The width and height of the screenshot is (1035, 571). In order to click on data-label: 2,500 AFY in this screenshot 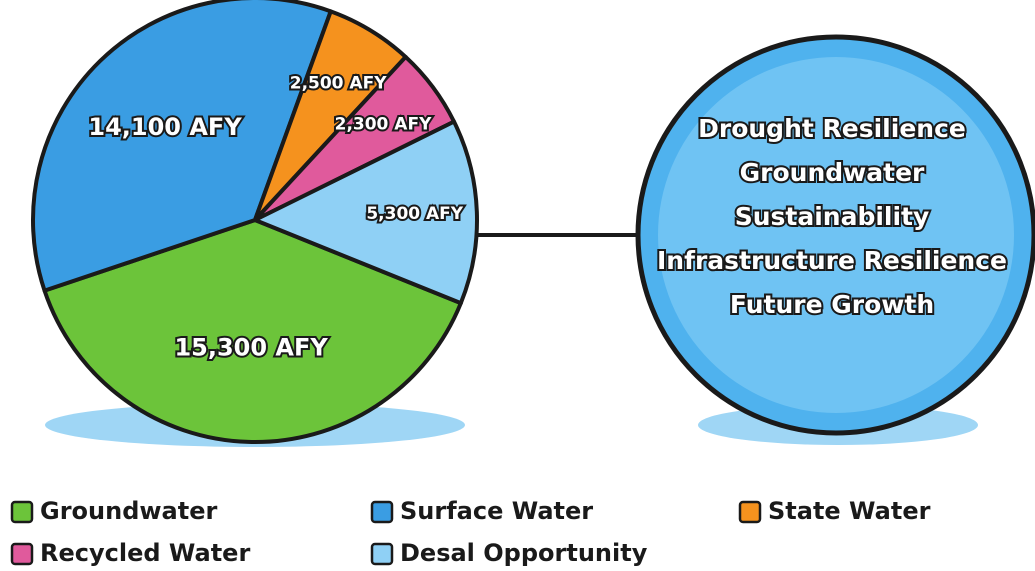, I will do `click(338, 83)`.